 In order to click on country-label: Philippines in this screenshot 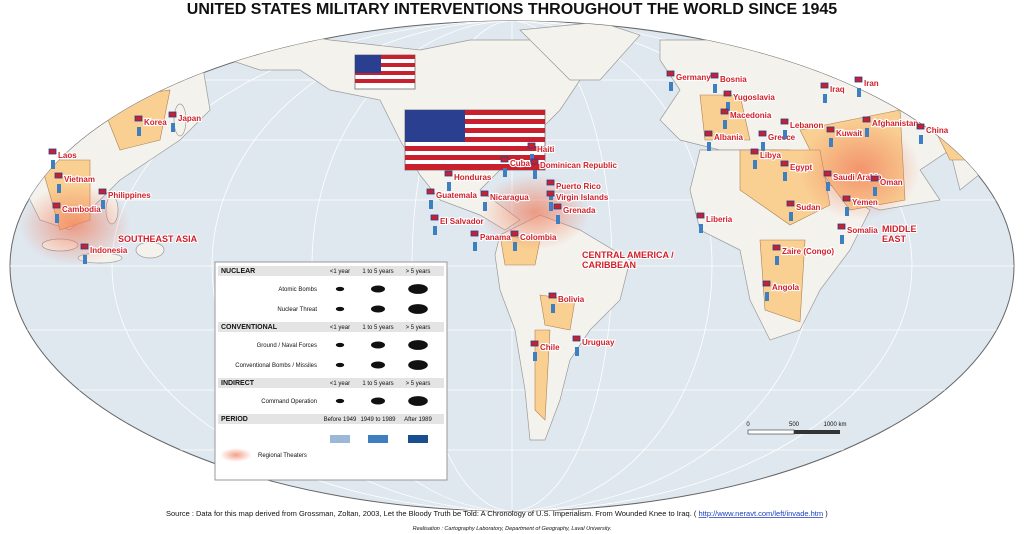, I will do `click(129, 195)`.